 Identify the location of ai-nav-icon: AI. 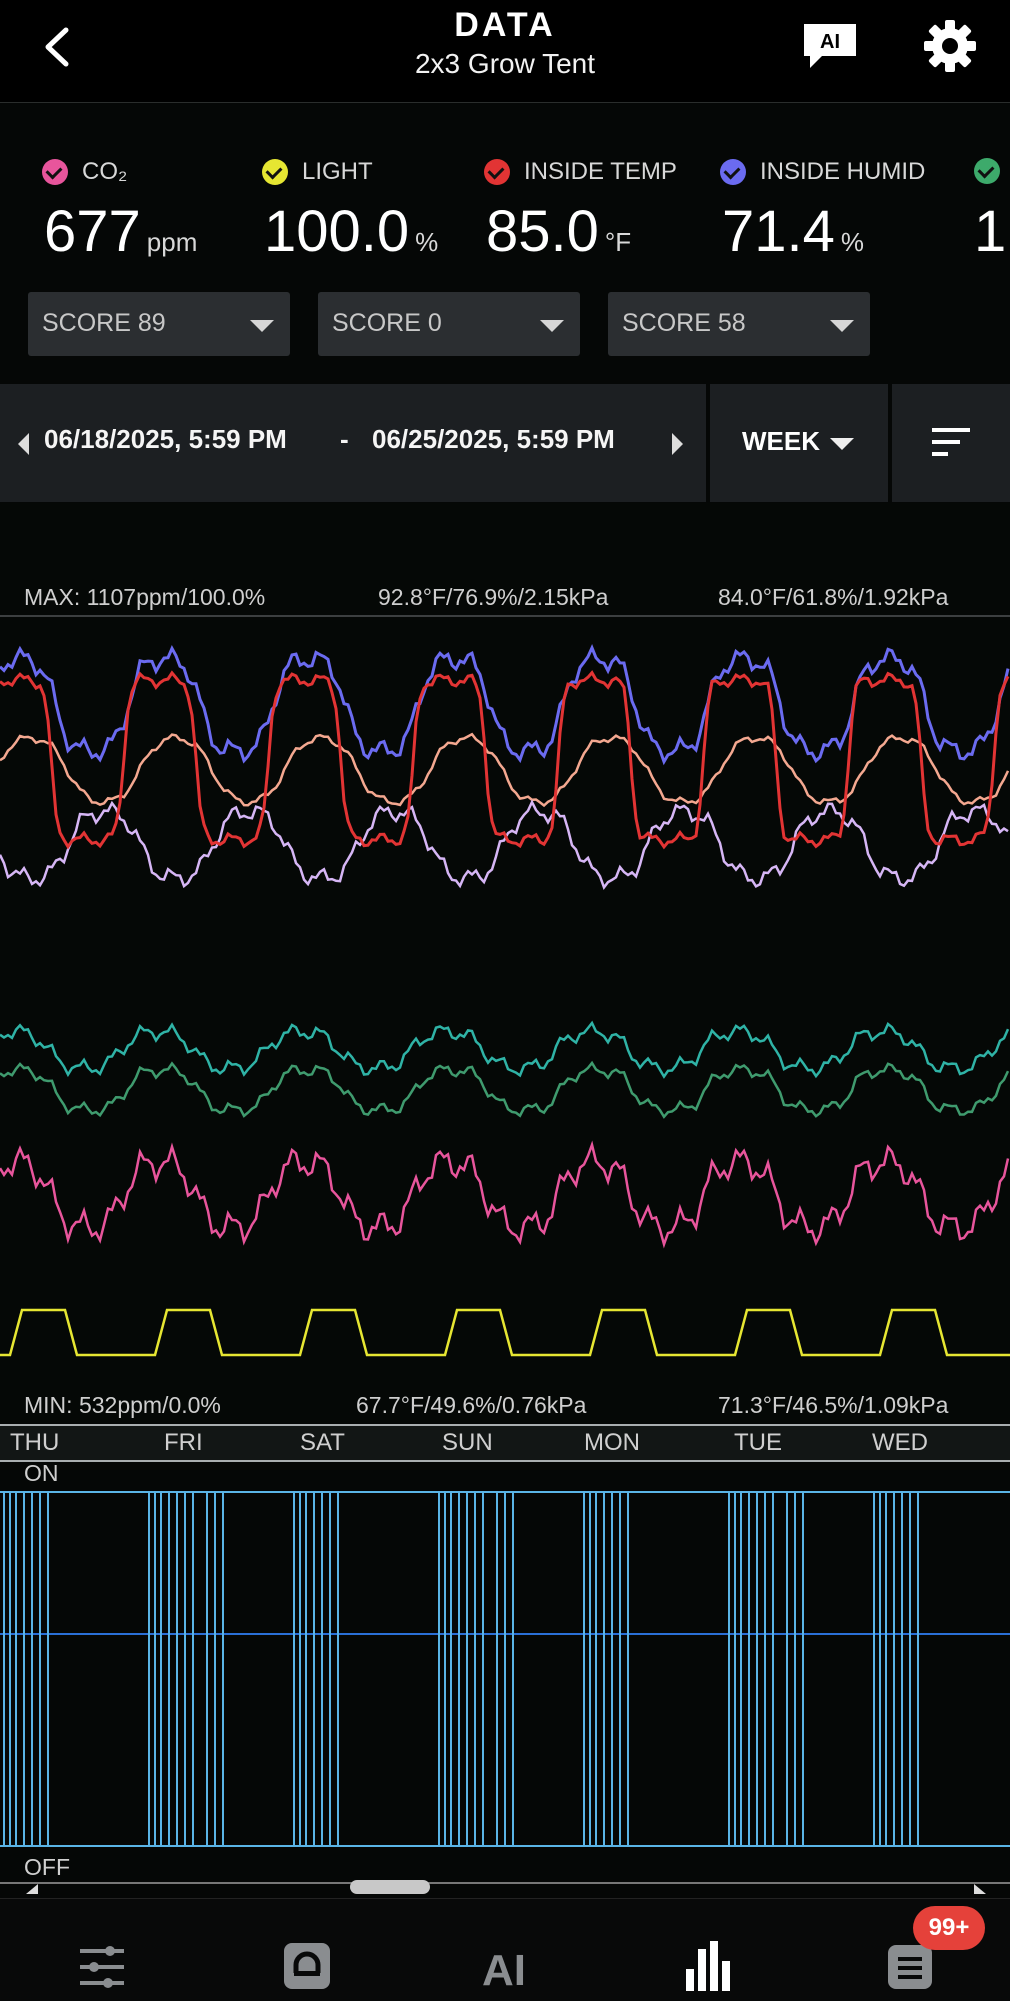
(504, 1965).